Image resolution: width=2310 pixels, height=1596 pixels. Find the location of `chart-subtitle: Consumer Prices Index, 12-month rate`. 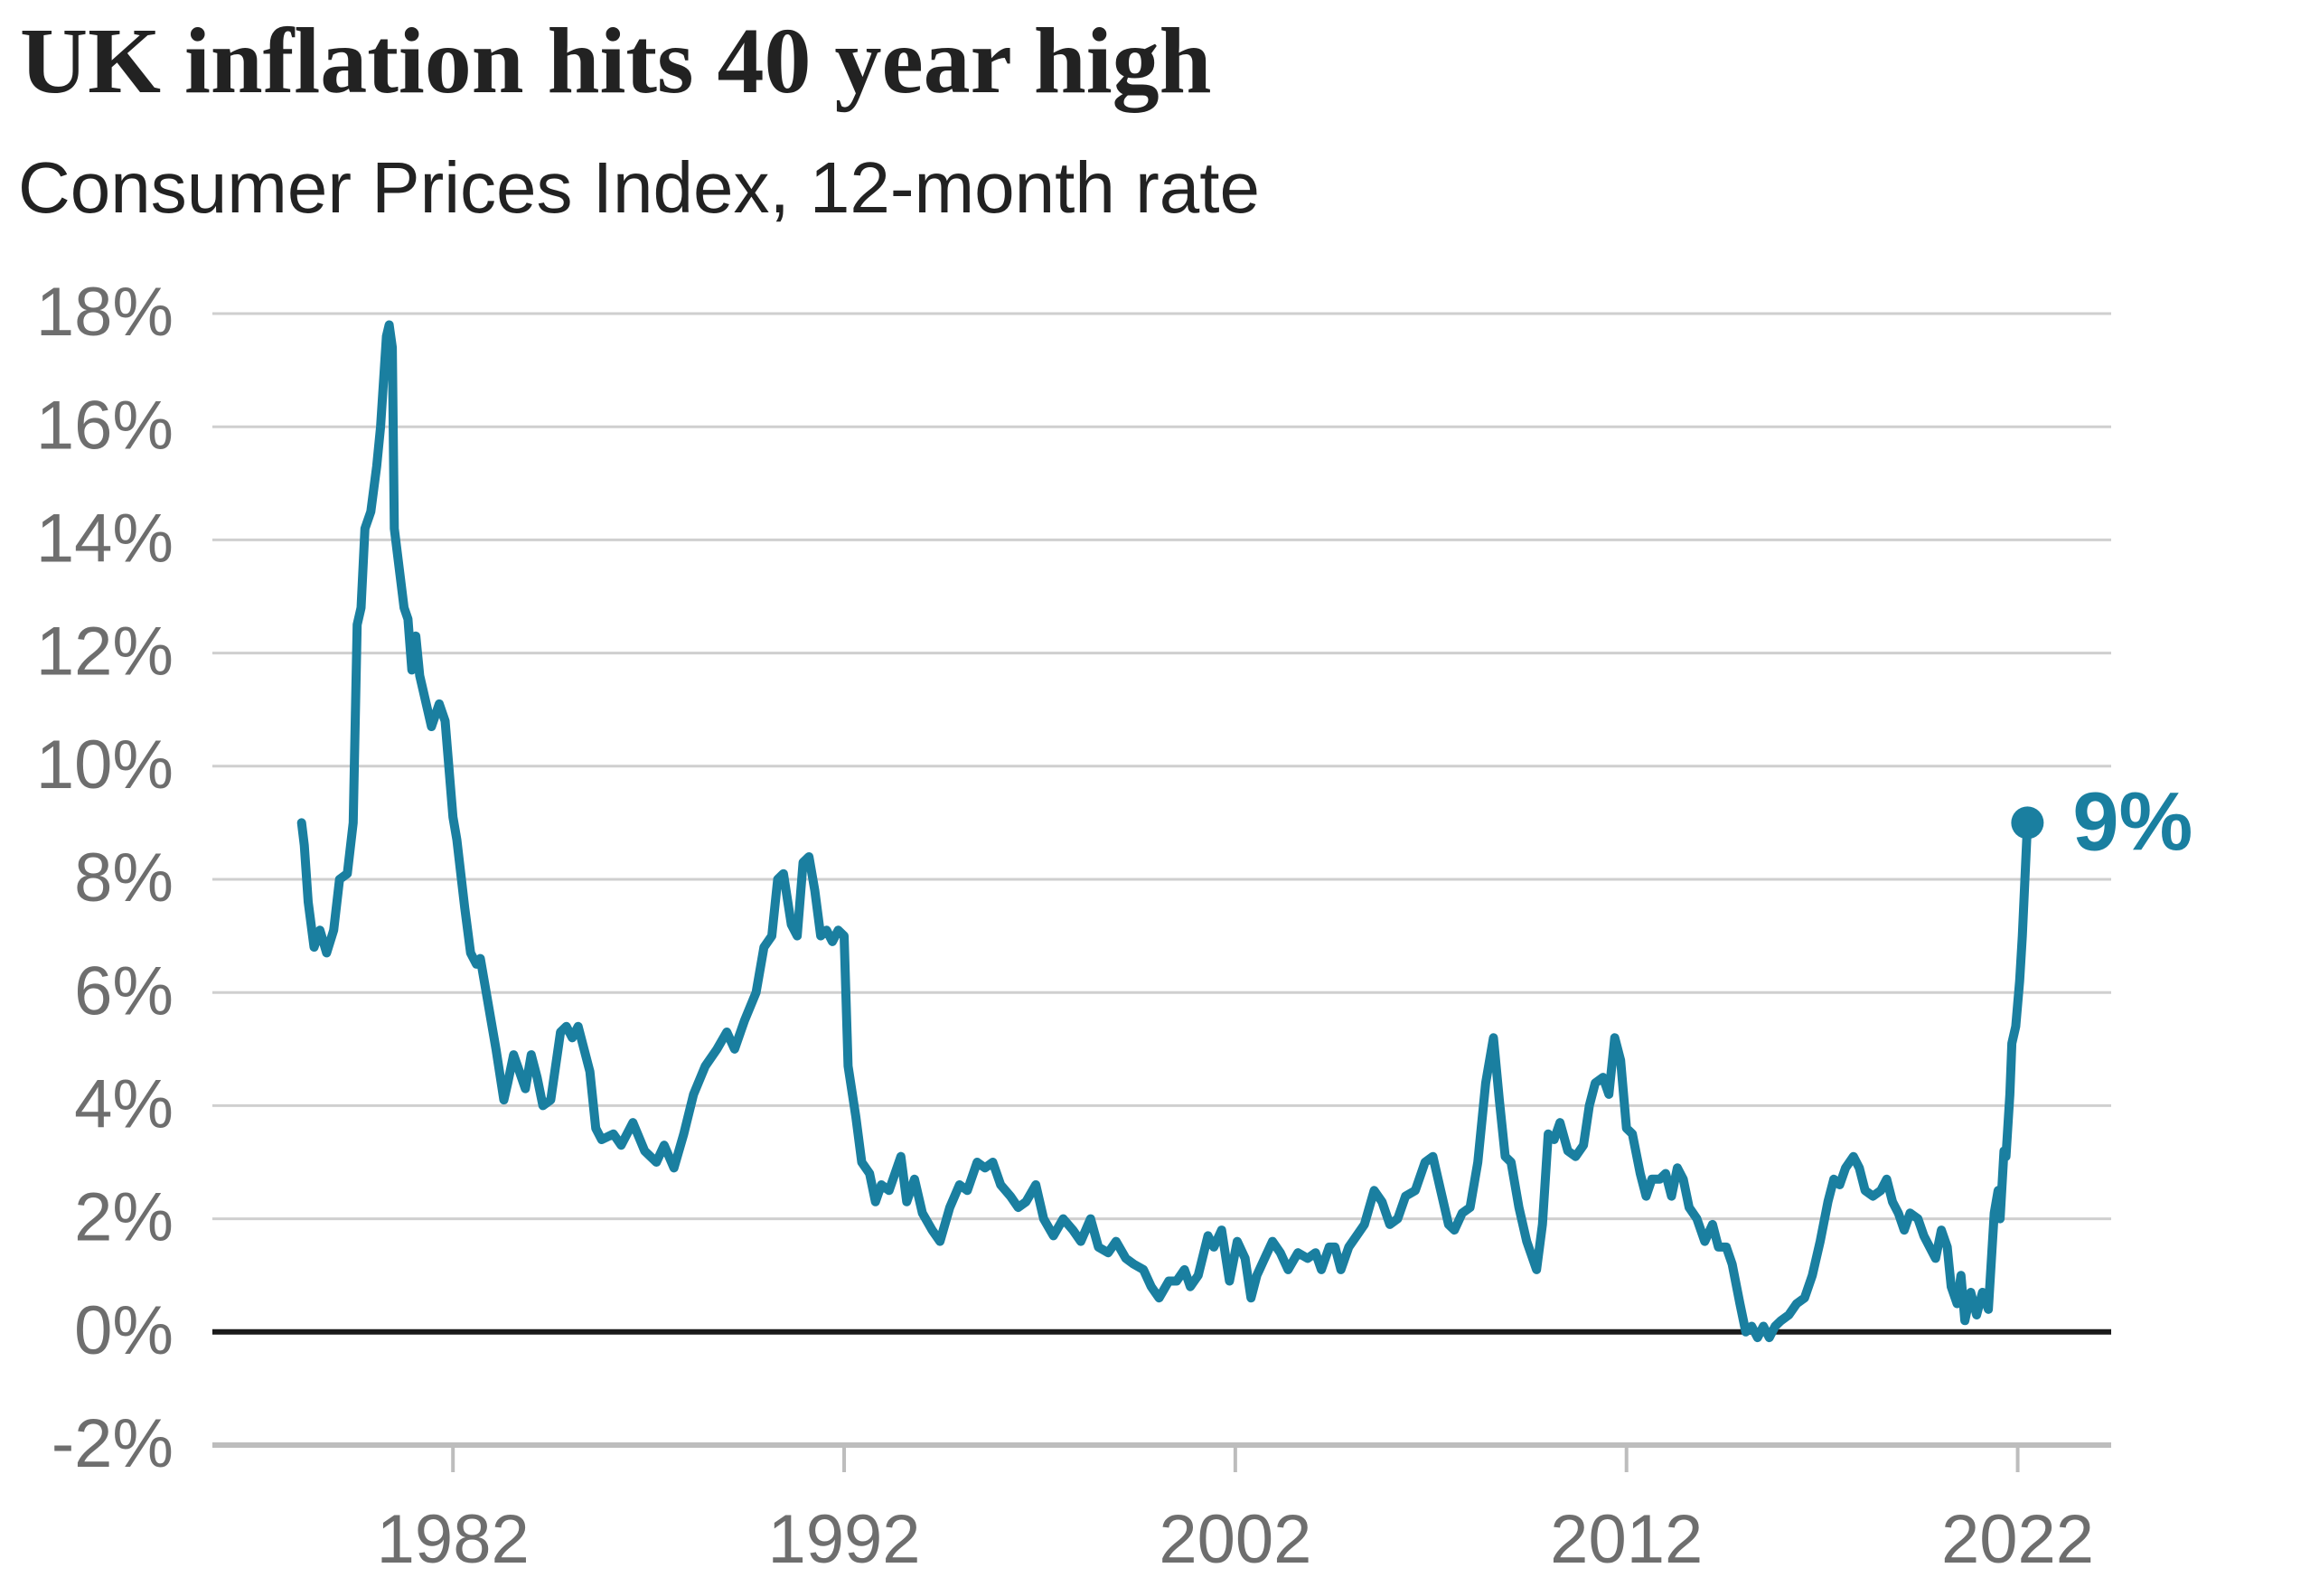

chart-subtitle: Consumer Prices Index, 12-month rate is located at coordinates (639, 187).